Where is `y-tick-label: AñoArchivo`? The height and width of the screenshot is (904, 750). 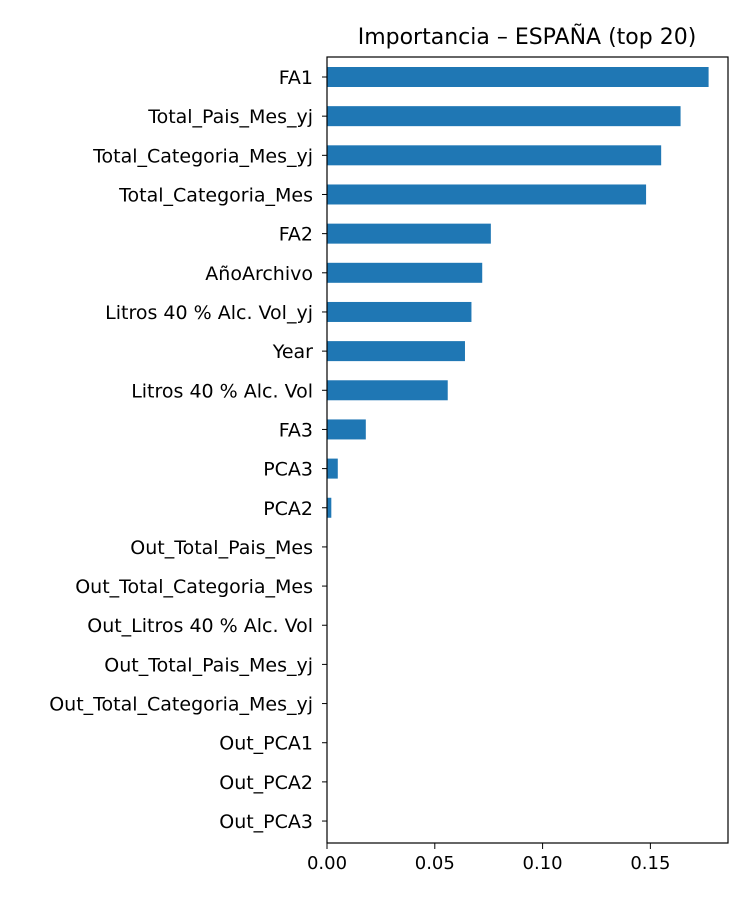 y-tick-label: AñoArchivo is located at coordinates (259, 274).